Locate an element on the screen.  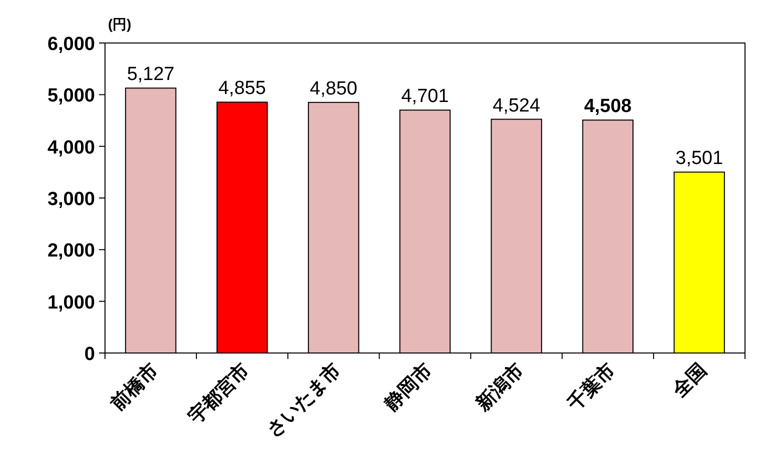
y-tick-label: 4,000 is located at coordinates (71, 147).